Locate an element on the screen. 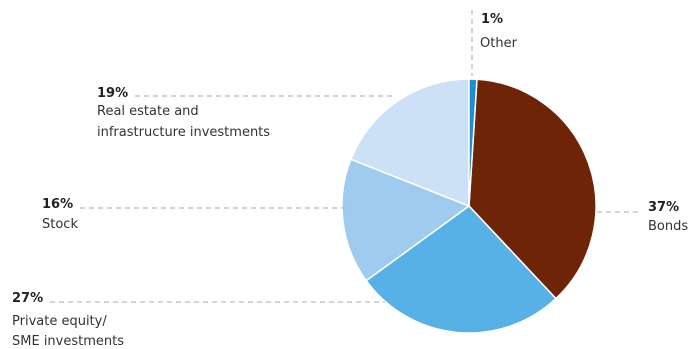 Image resolution: width=689 pixels, height=349 pixels. label-real-estate-percent: 19% is located at coordinates (112, 93).